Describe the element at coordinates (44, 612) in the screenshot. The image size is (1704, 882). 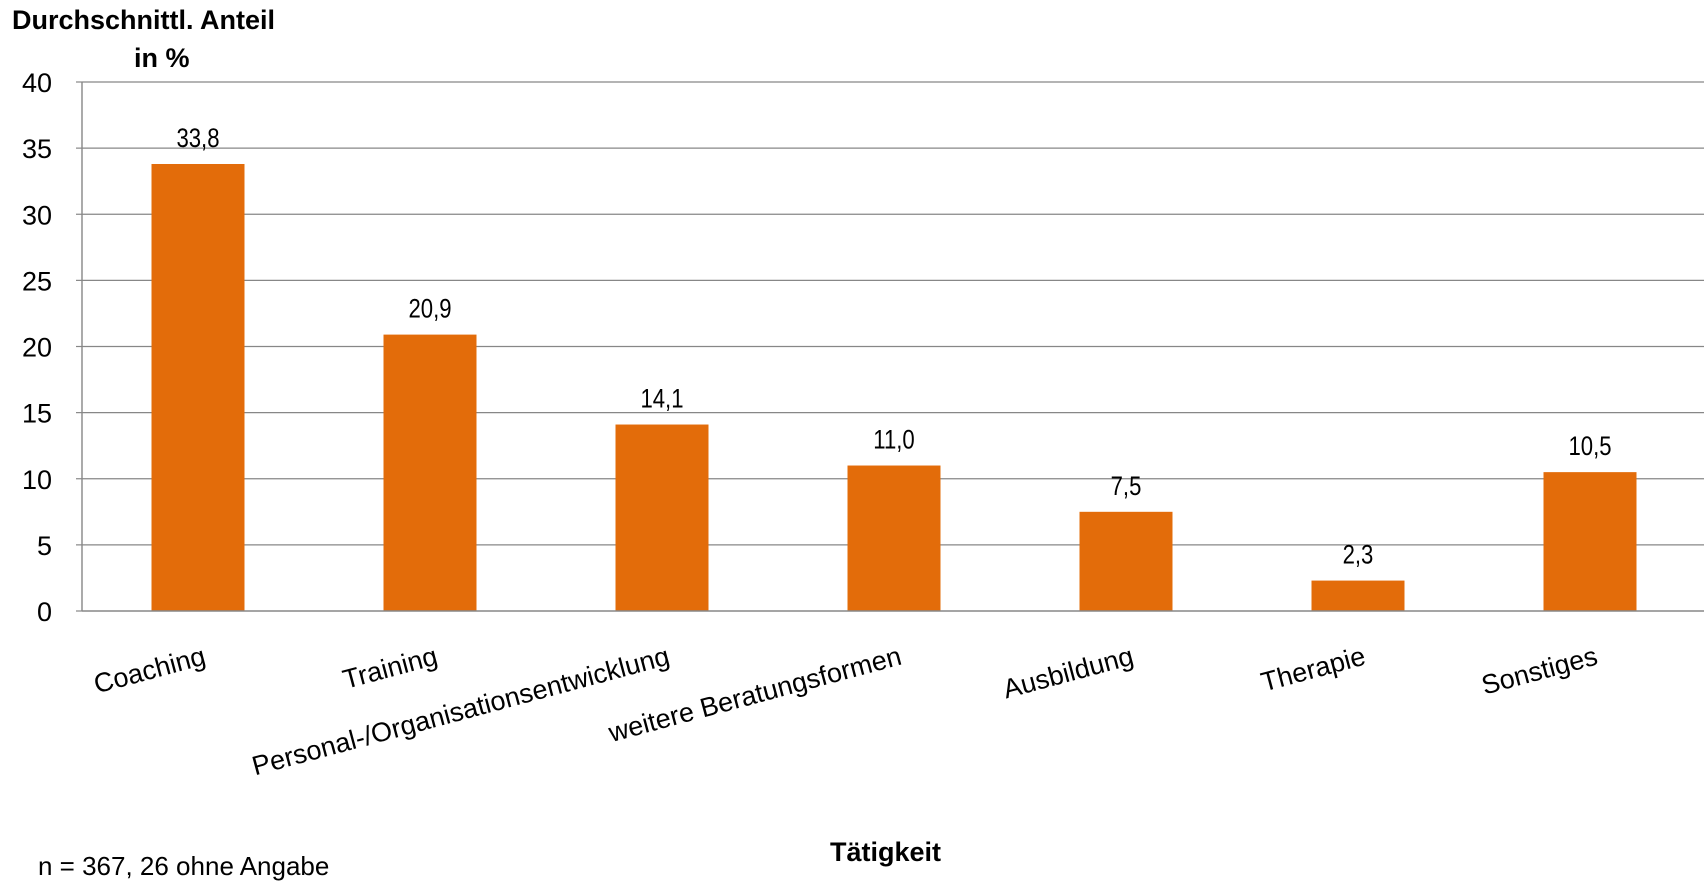
I see `y-tick-label: 0` at that location.